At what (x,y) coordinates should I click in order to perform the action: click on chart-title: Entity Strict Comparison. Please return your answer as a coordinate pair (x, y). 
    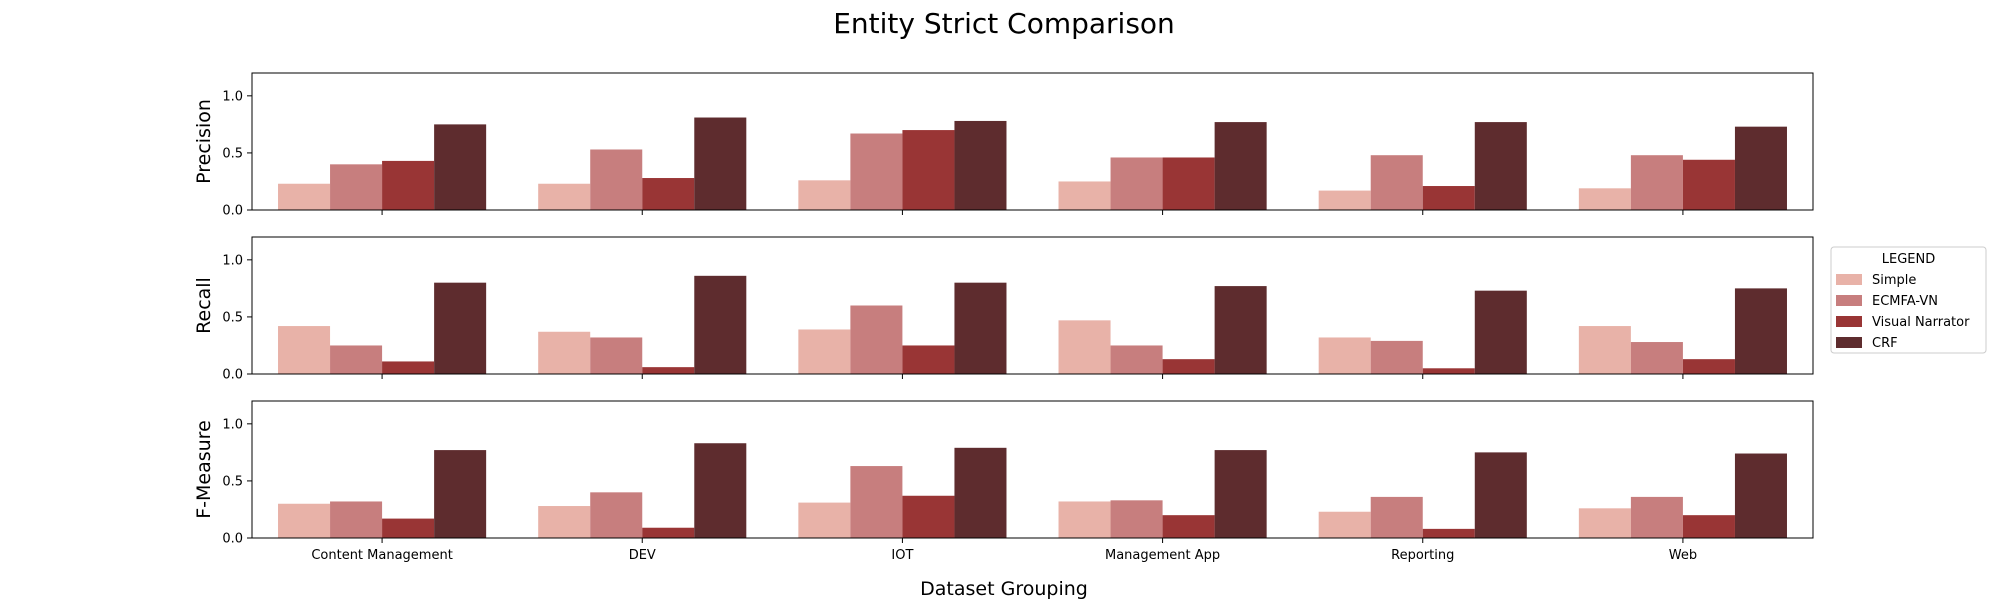
    Looking at the image, I should click on (1004, 23).